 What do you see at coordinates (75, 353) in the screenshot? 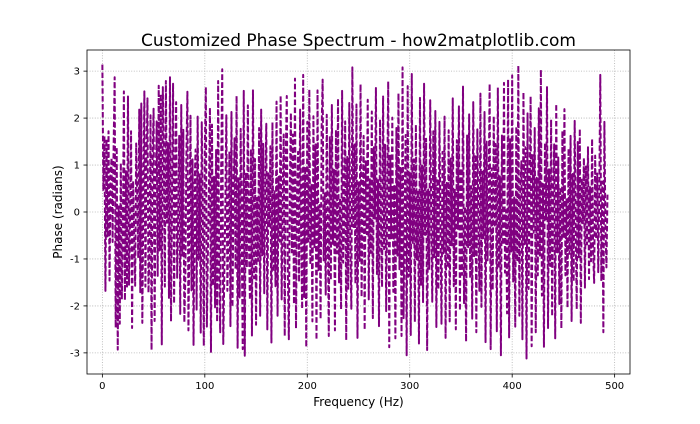
I see `y-tick-label: -3` at bounding box center [75, 353].